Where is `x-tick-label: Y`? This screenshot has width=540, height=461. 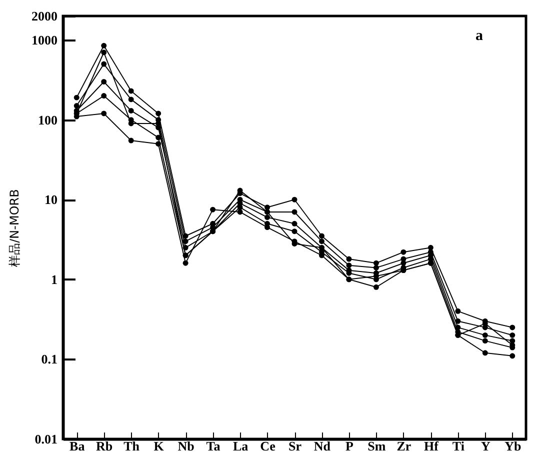
x-tick-label: Y is located at coordinates (485, 446).